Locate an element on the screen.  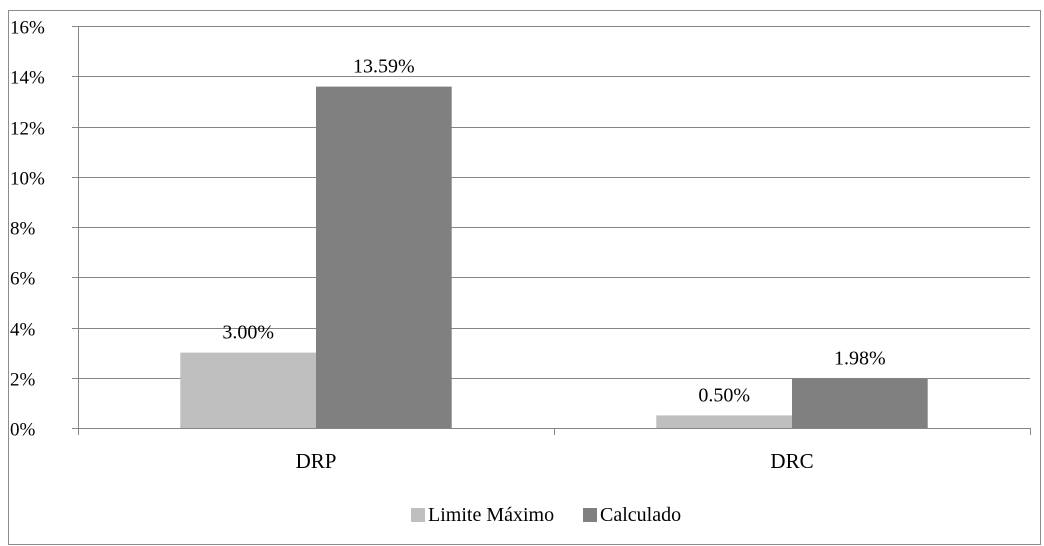
data-label: 13.59% is located at coordinates (384, 67).